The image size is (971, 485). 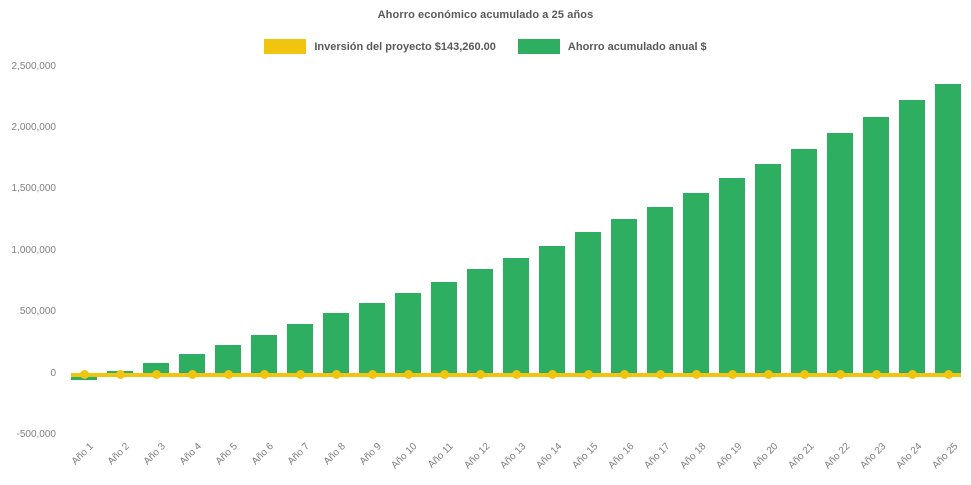 I want to click on legend-item-savings: Ahorro acumulado anual $, so click(x=612, y=46).